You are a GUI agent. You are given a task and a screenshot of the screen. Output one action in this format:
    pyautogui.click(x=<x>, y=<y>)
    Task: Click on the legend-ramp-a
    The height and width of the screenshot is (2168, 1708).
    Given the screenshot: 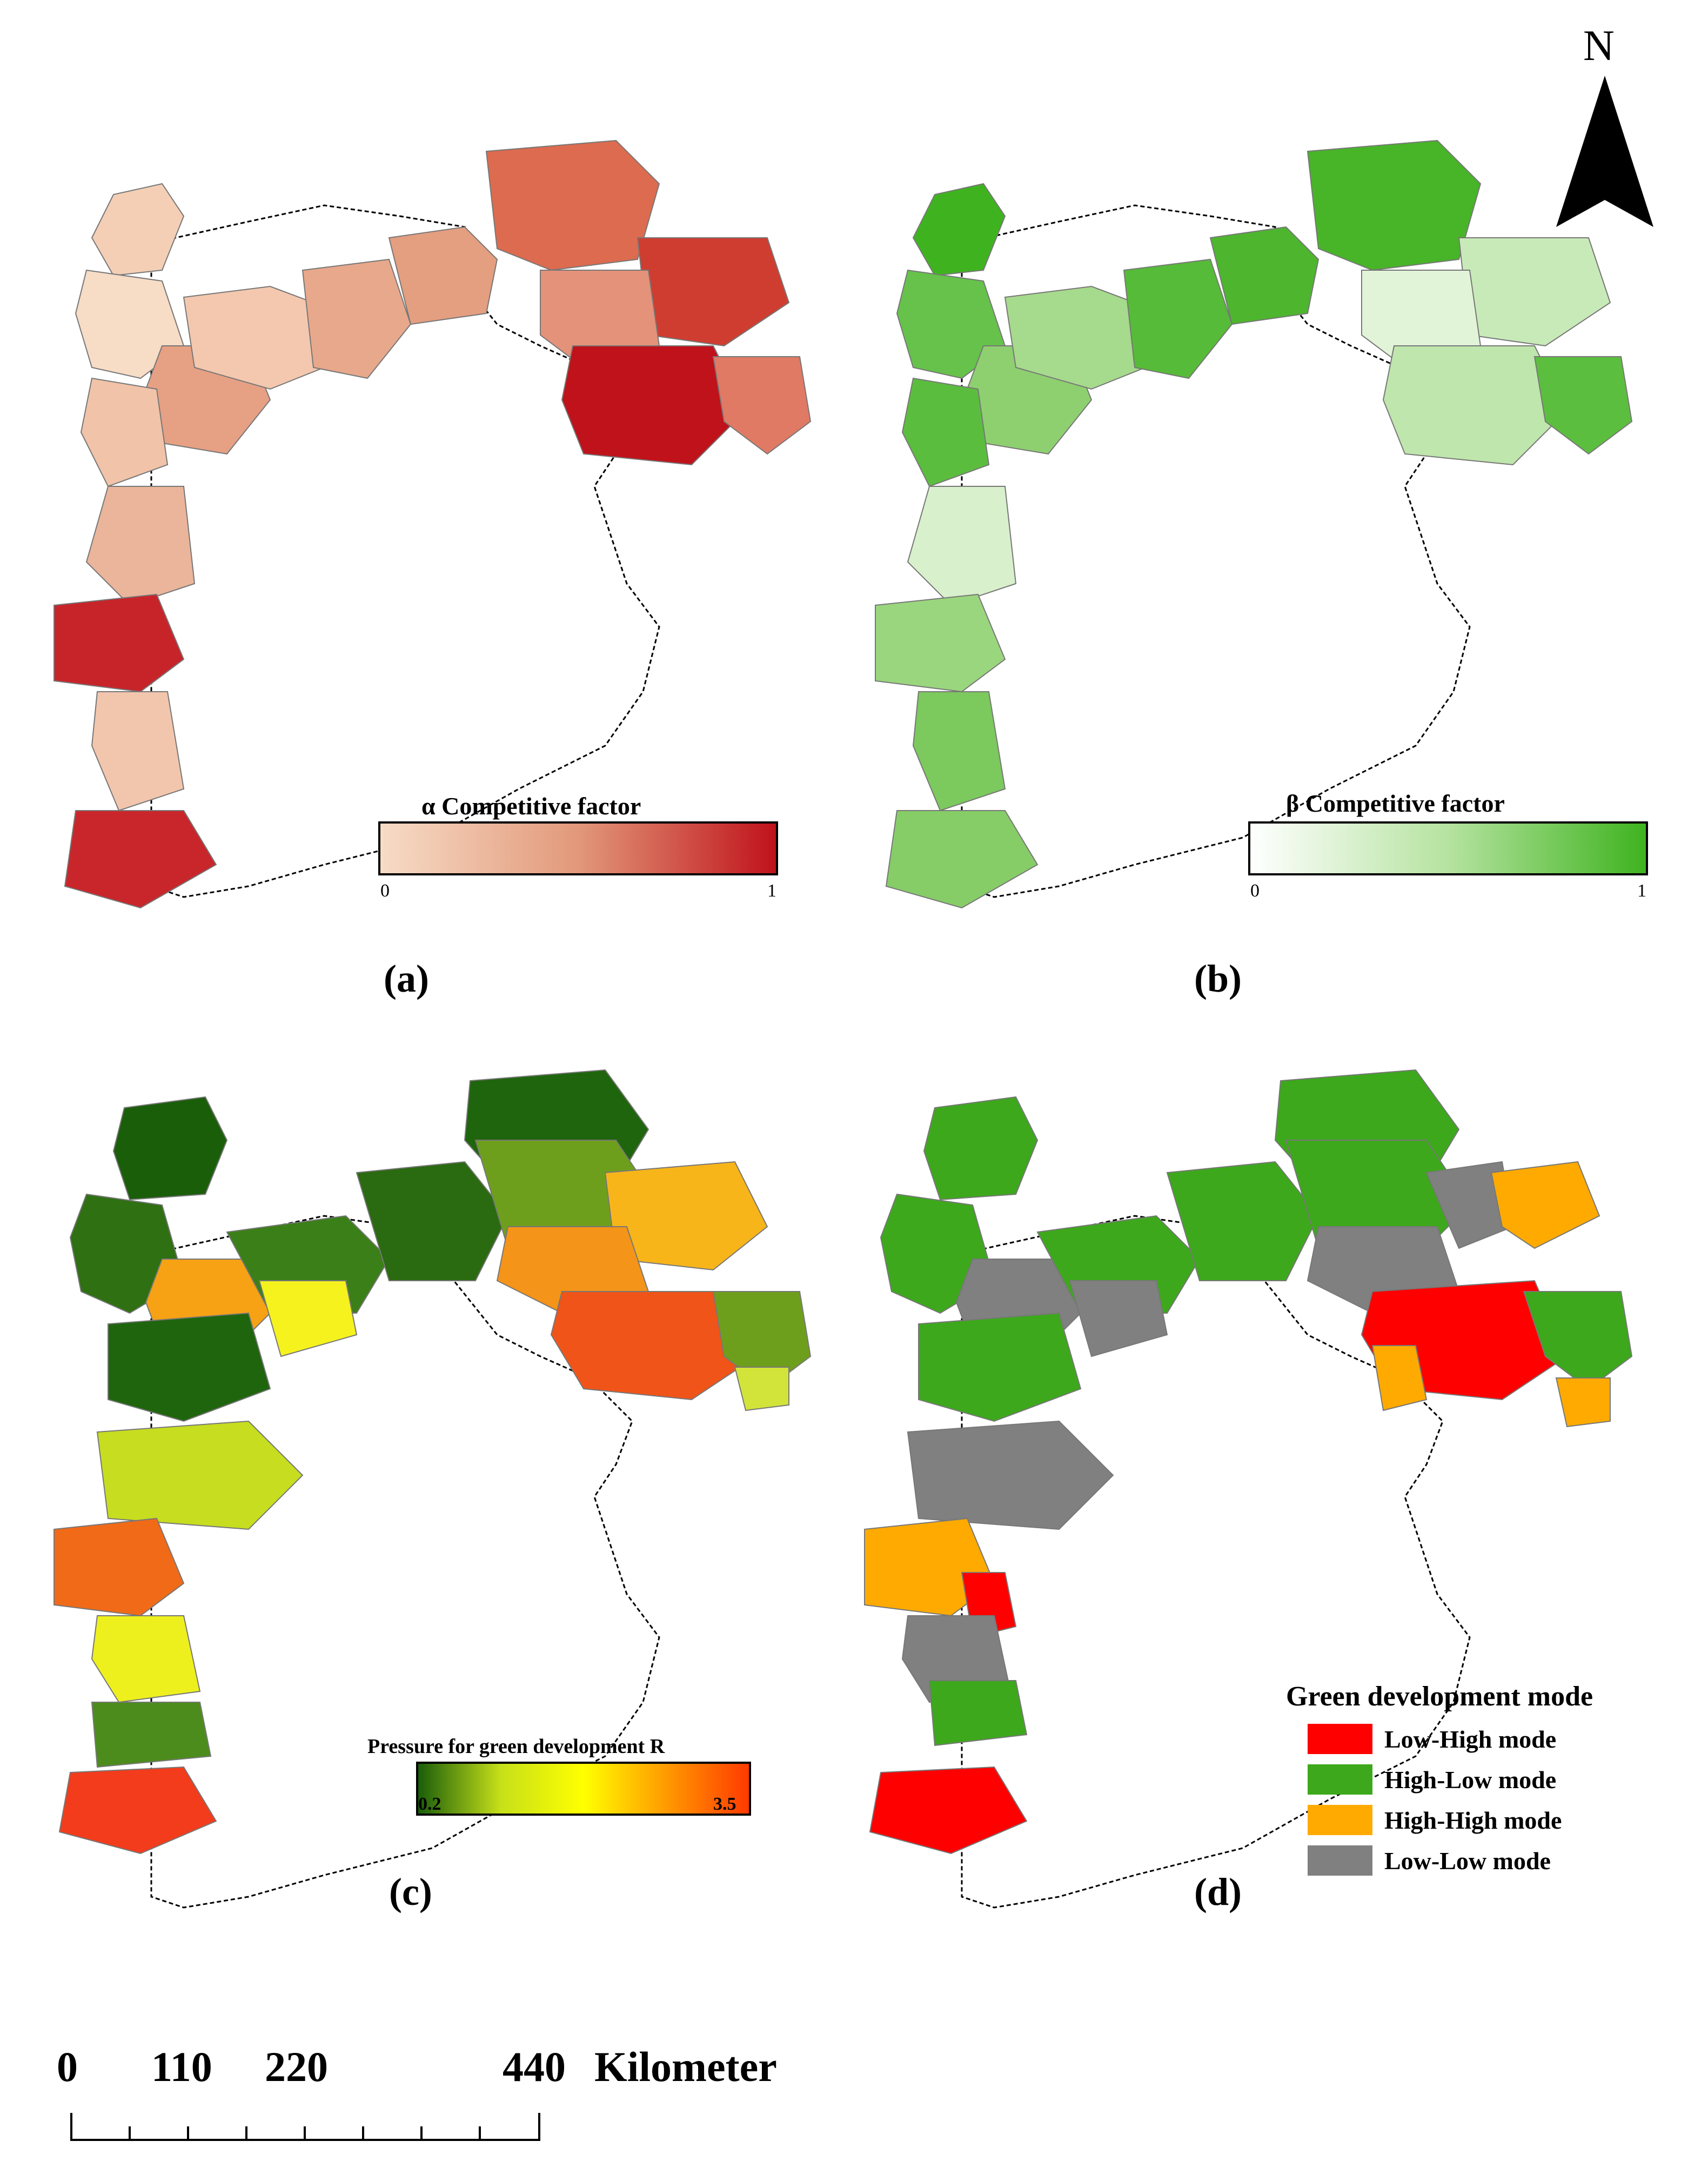 What is the action you would take?
    pyautogui.click(x=578, y=848)
    